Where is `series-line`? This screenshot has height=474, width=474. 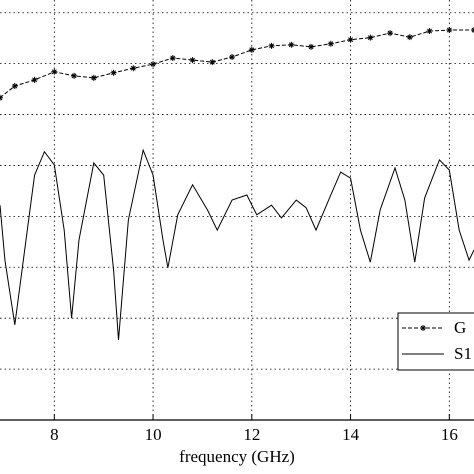
series-line is located at coordinates (237, 64).